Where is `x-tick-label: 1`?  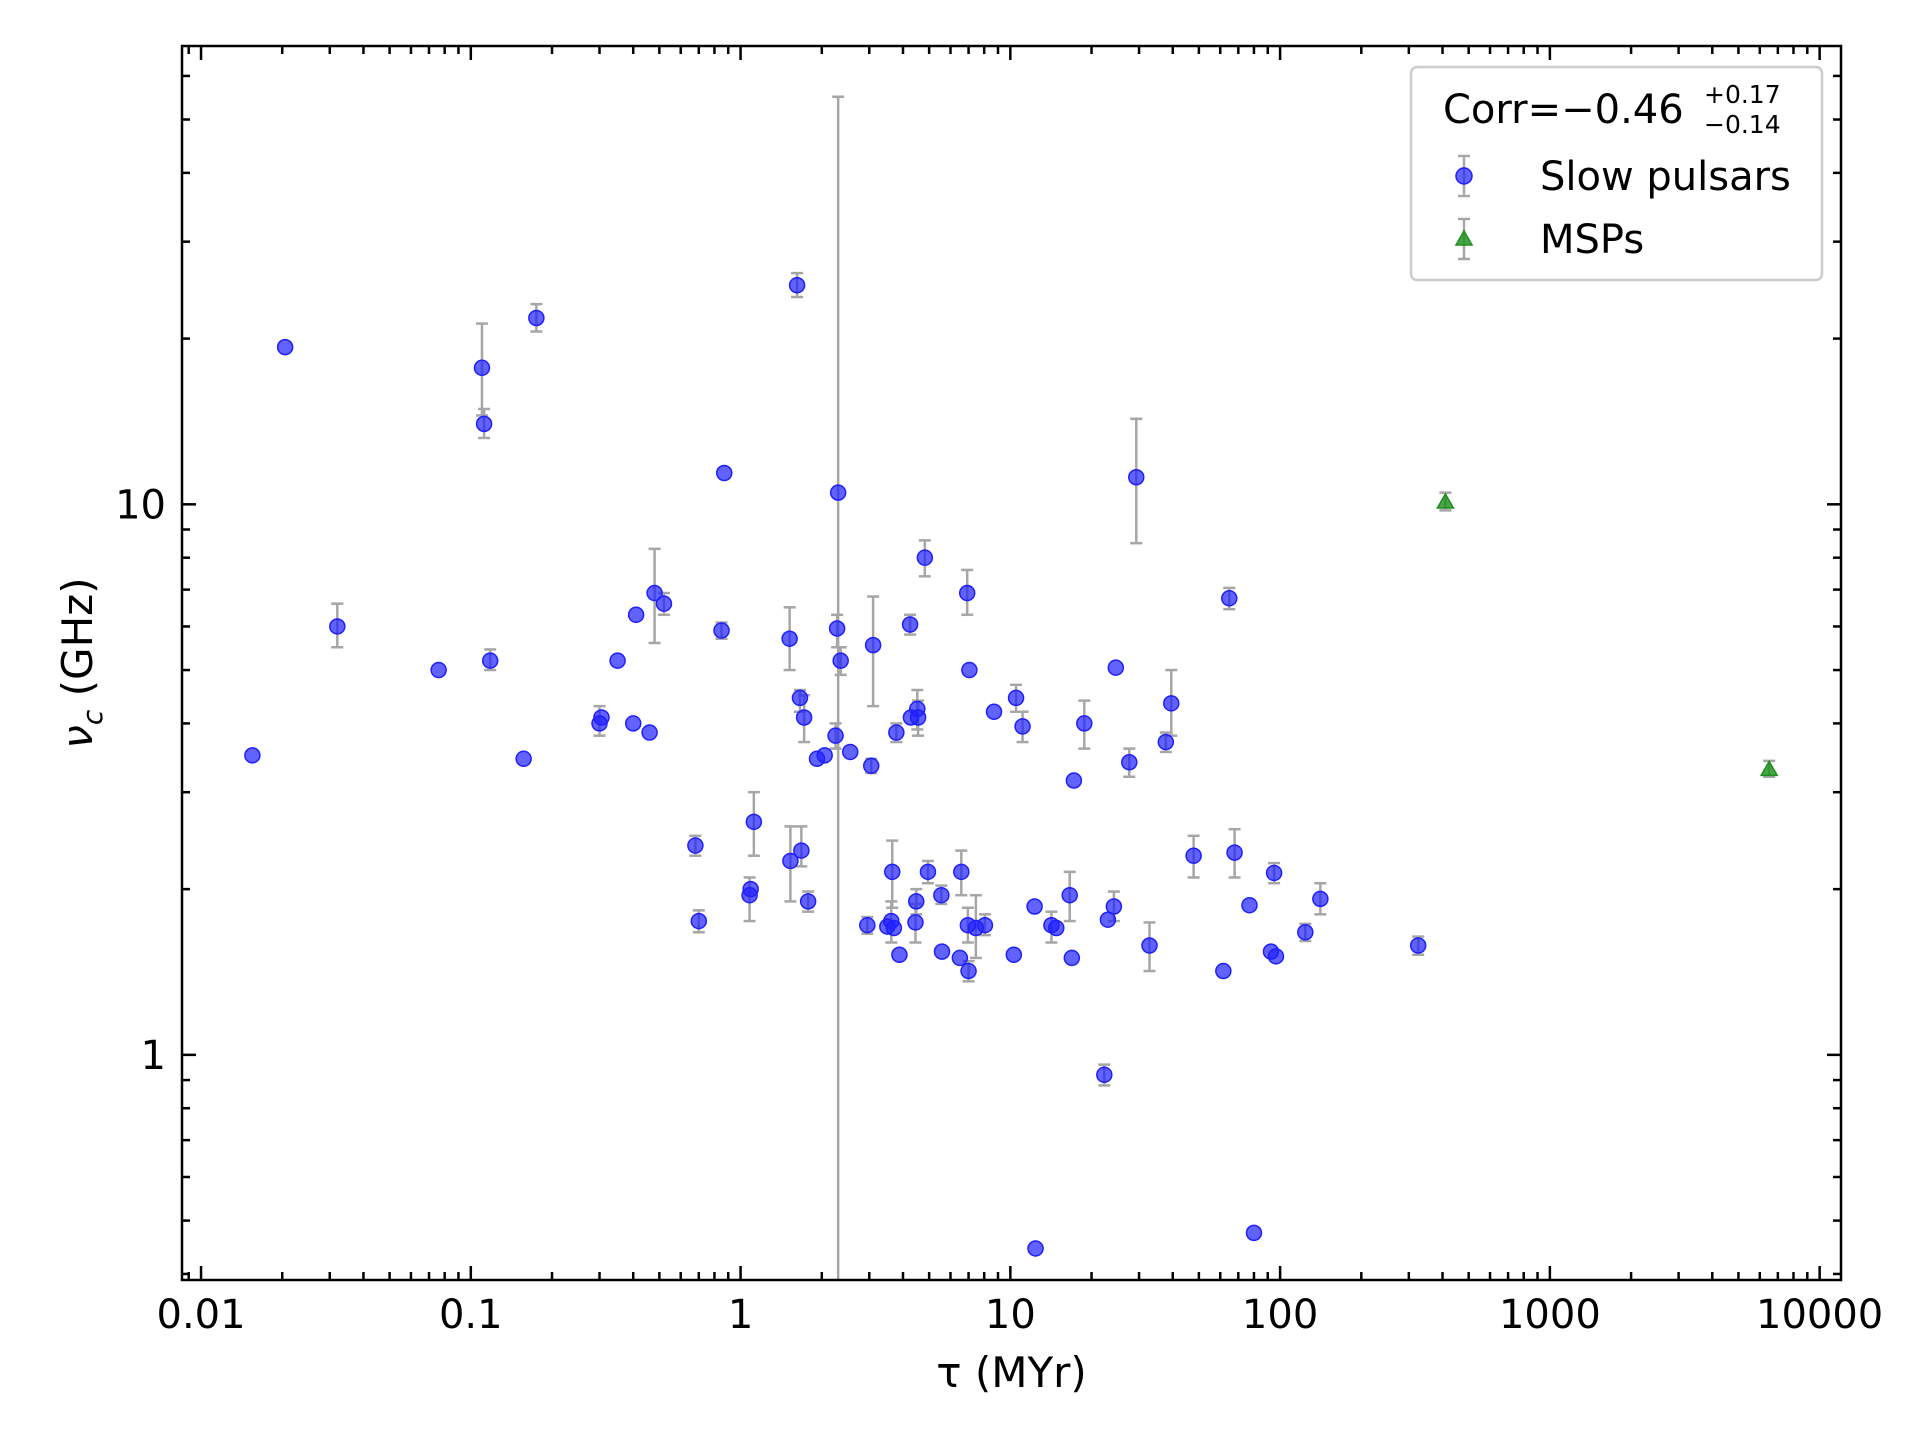 x-tick-label: 1 is located at coordinates (740, 1315).